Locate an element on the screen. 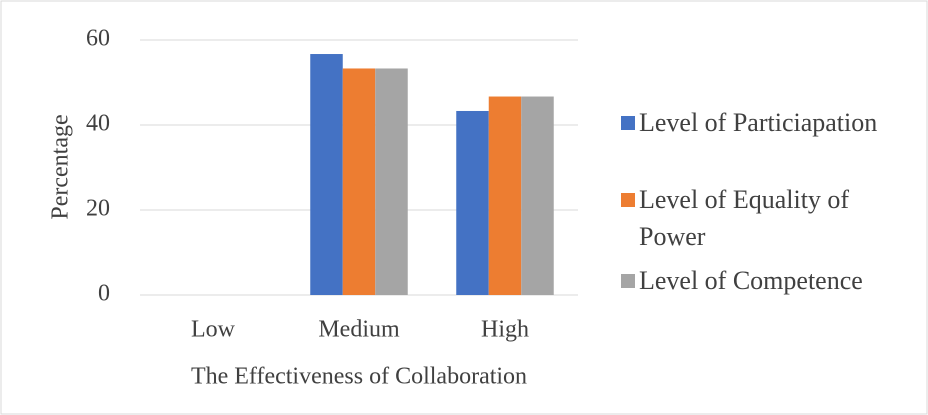  legend-item: Level of Particiapation is located at coordinates (766, 122).